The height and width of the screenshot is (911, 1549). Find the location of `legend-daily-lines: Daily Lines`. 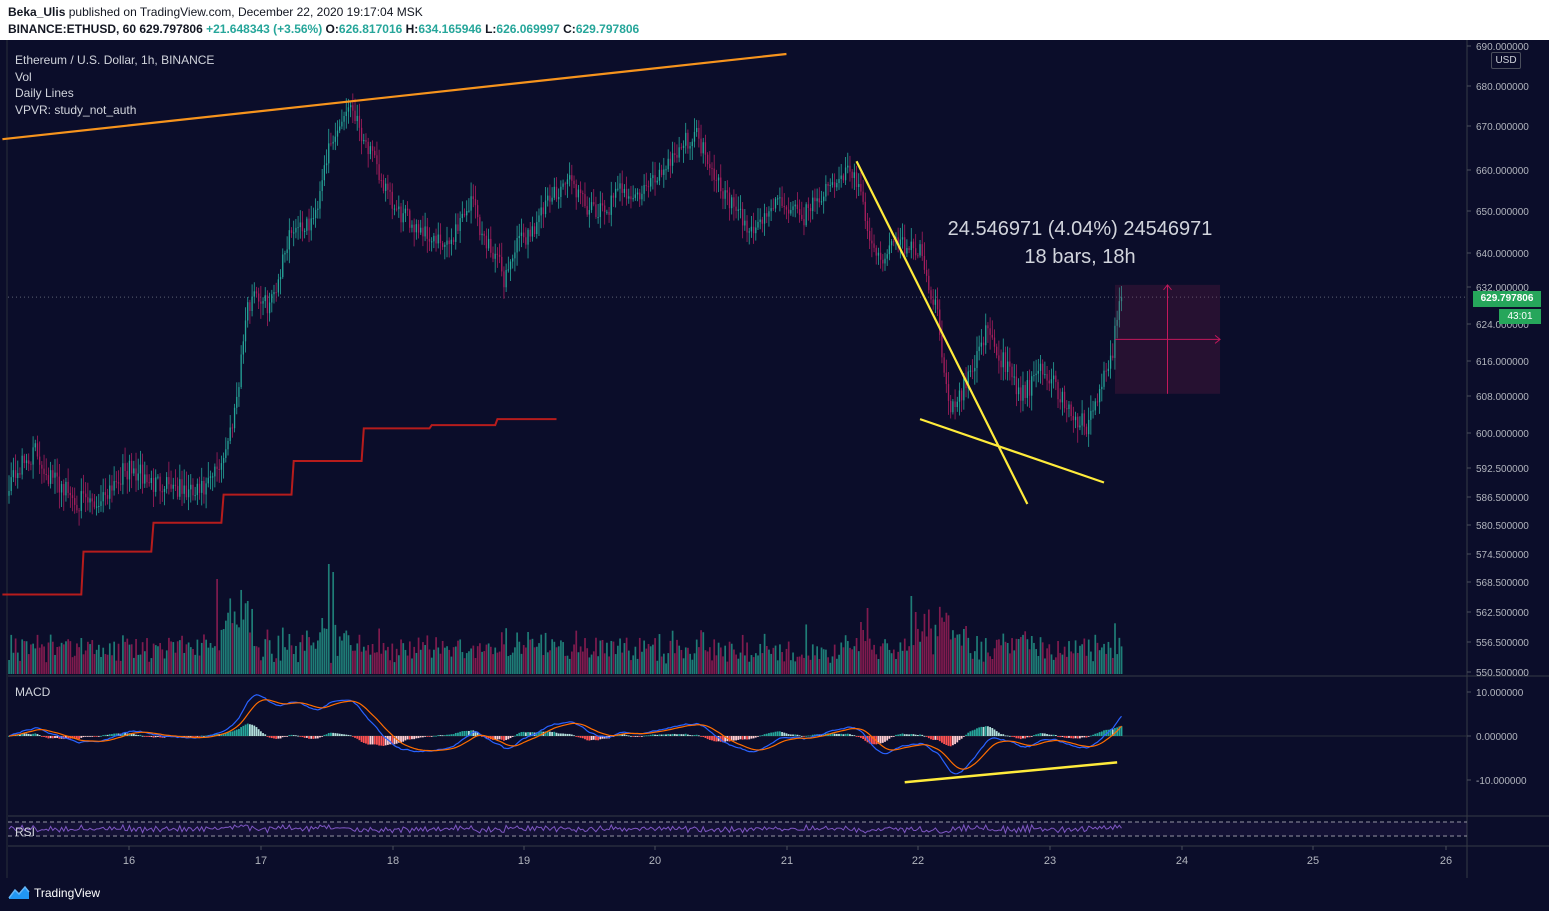

legend-daily-lines: Daily Lines is located at coordinates (44, 93).